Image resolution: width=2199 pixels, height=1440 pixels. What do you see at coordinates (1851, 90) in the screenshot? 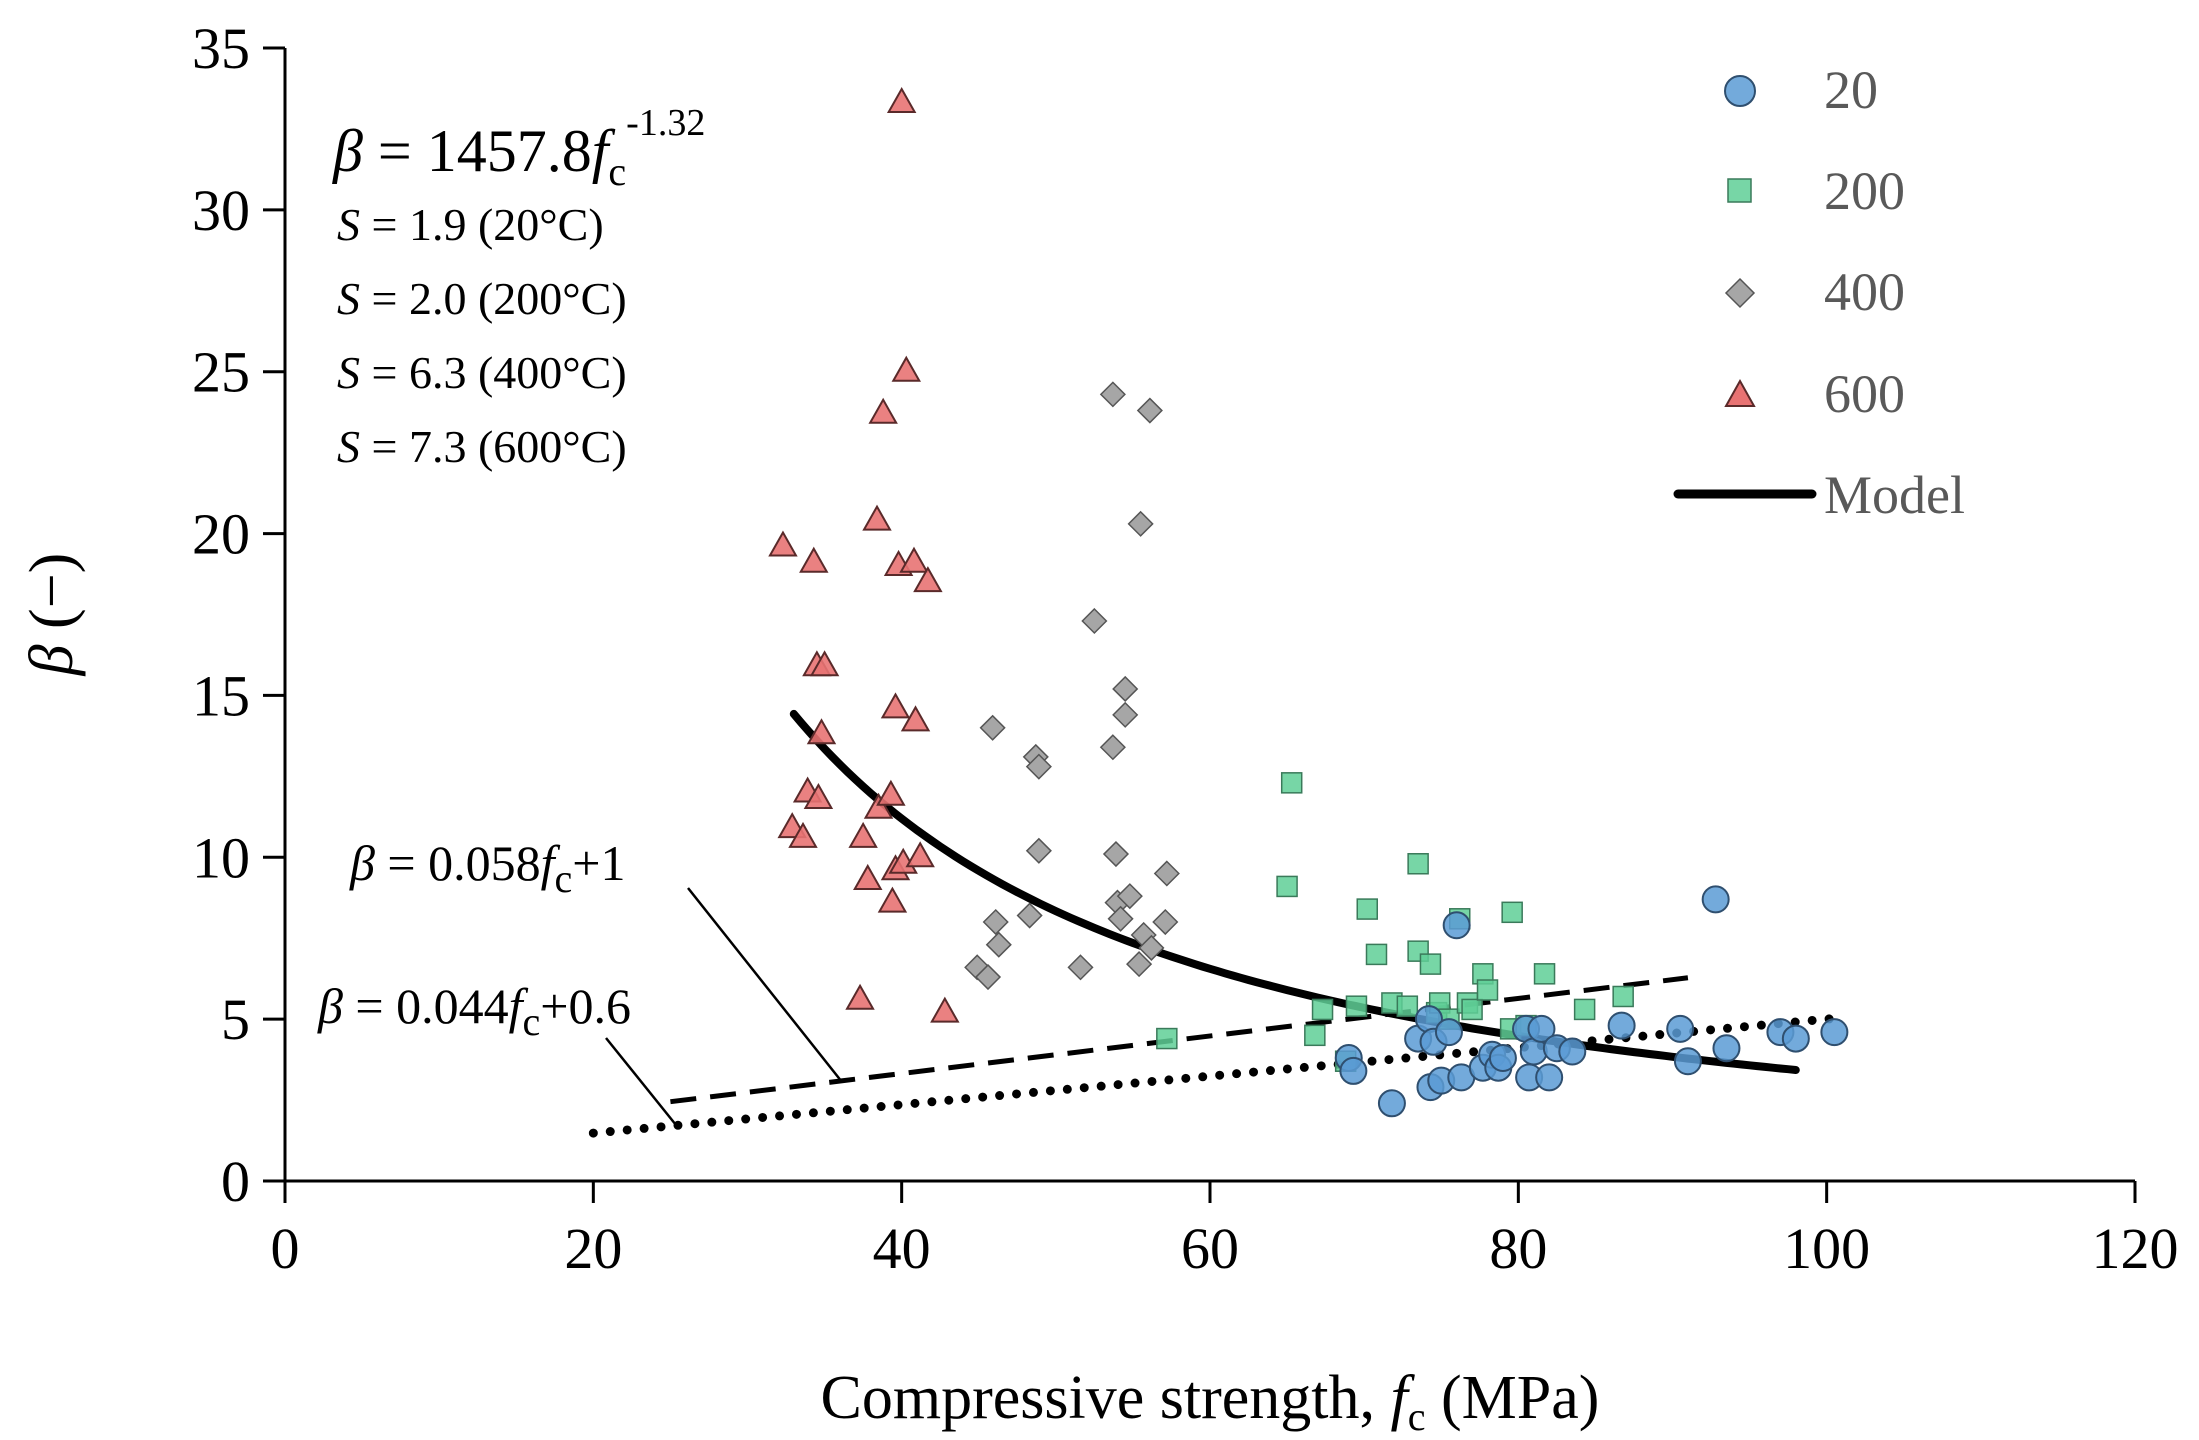
I see `legend-label-20: 20` at bounding box center [1851, 90].